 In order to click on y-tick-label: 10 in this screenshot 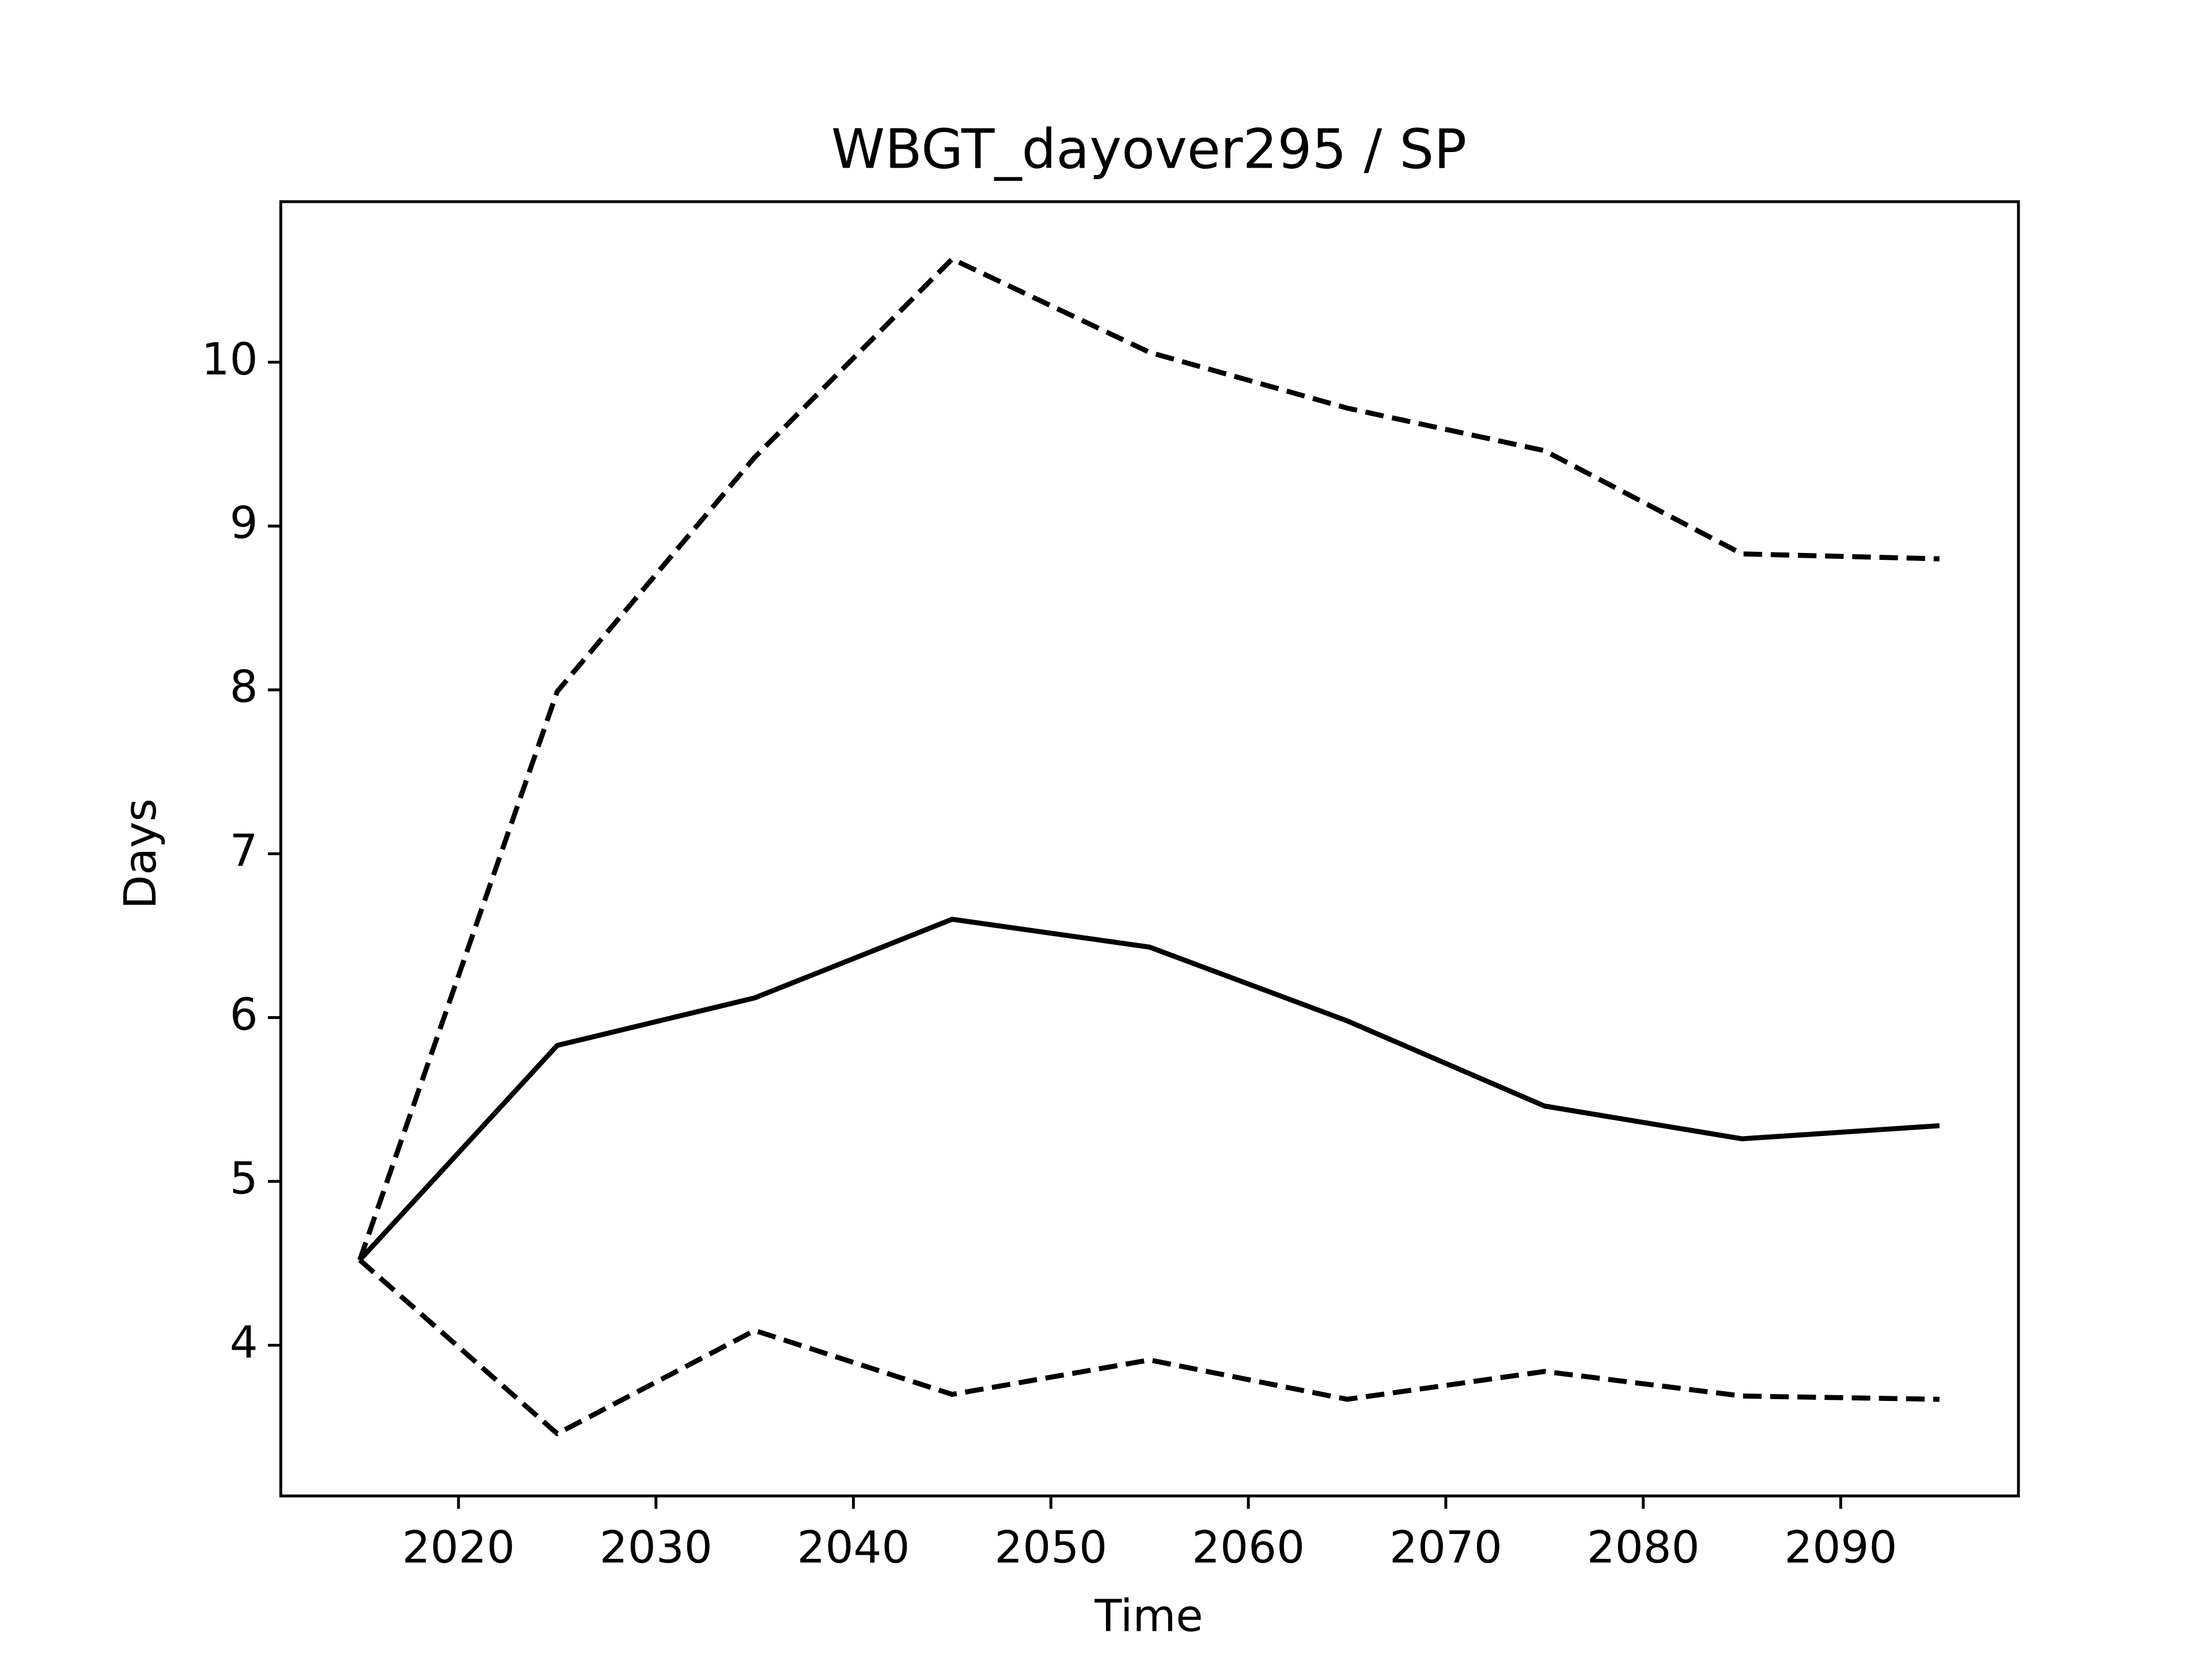, I will do `click(230, 359)`.